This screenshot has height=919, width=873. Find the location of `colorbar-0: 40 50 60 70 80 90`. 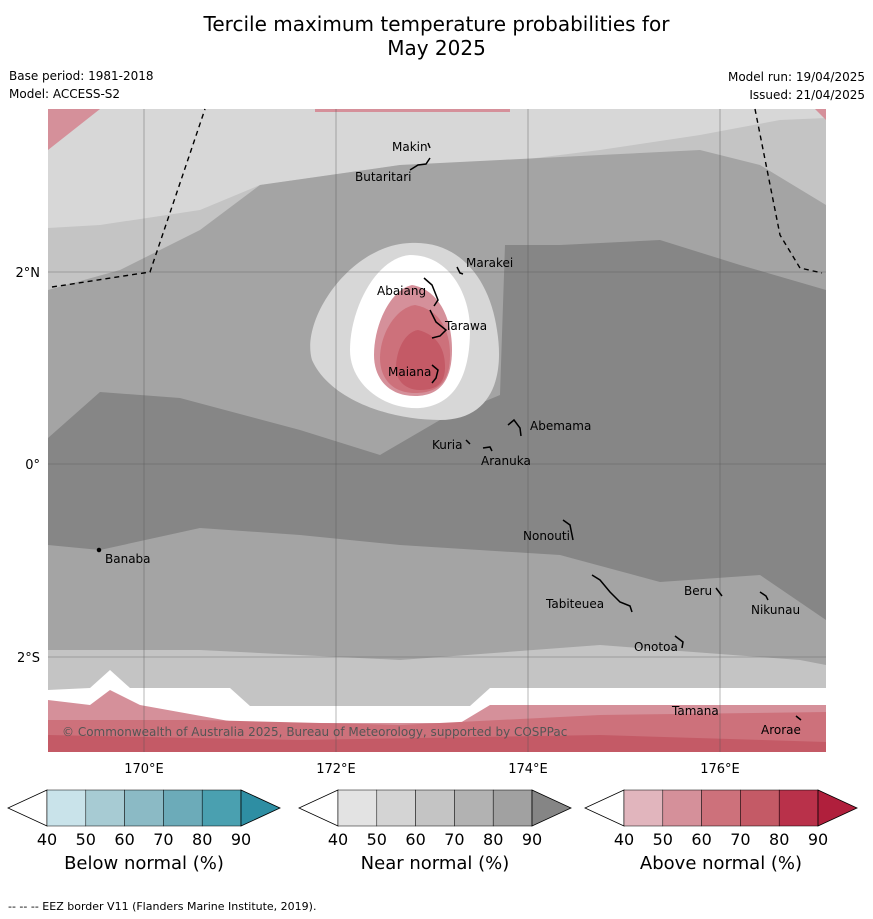

colorbar-0: 40 50 60 70 80 90 is located at coordinates (144, 819).